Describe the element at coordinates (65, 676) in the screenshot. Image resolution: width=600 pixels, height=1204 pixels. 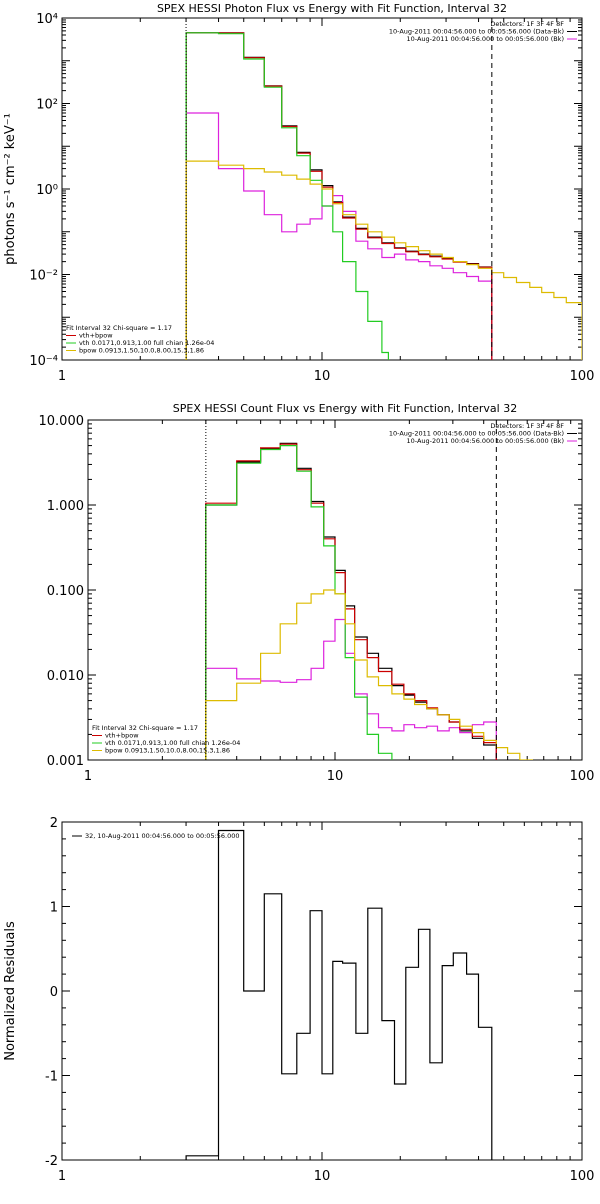
I see `y-tick-label: 0.010` at that location.